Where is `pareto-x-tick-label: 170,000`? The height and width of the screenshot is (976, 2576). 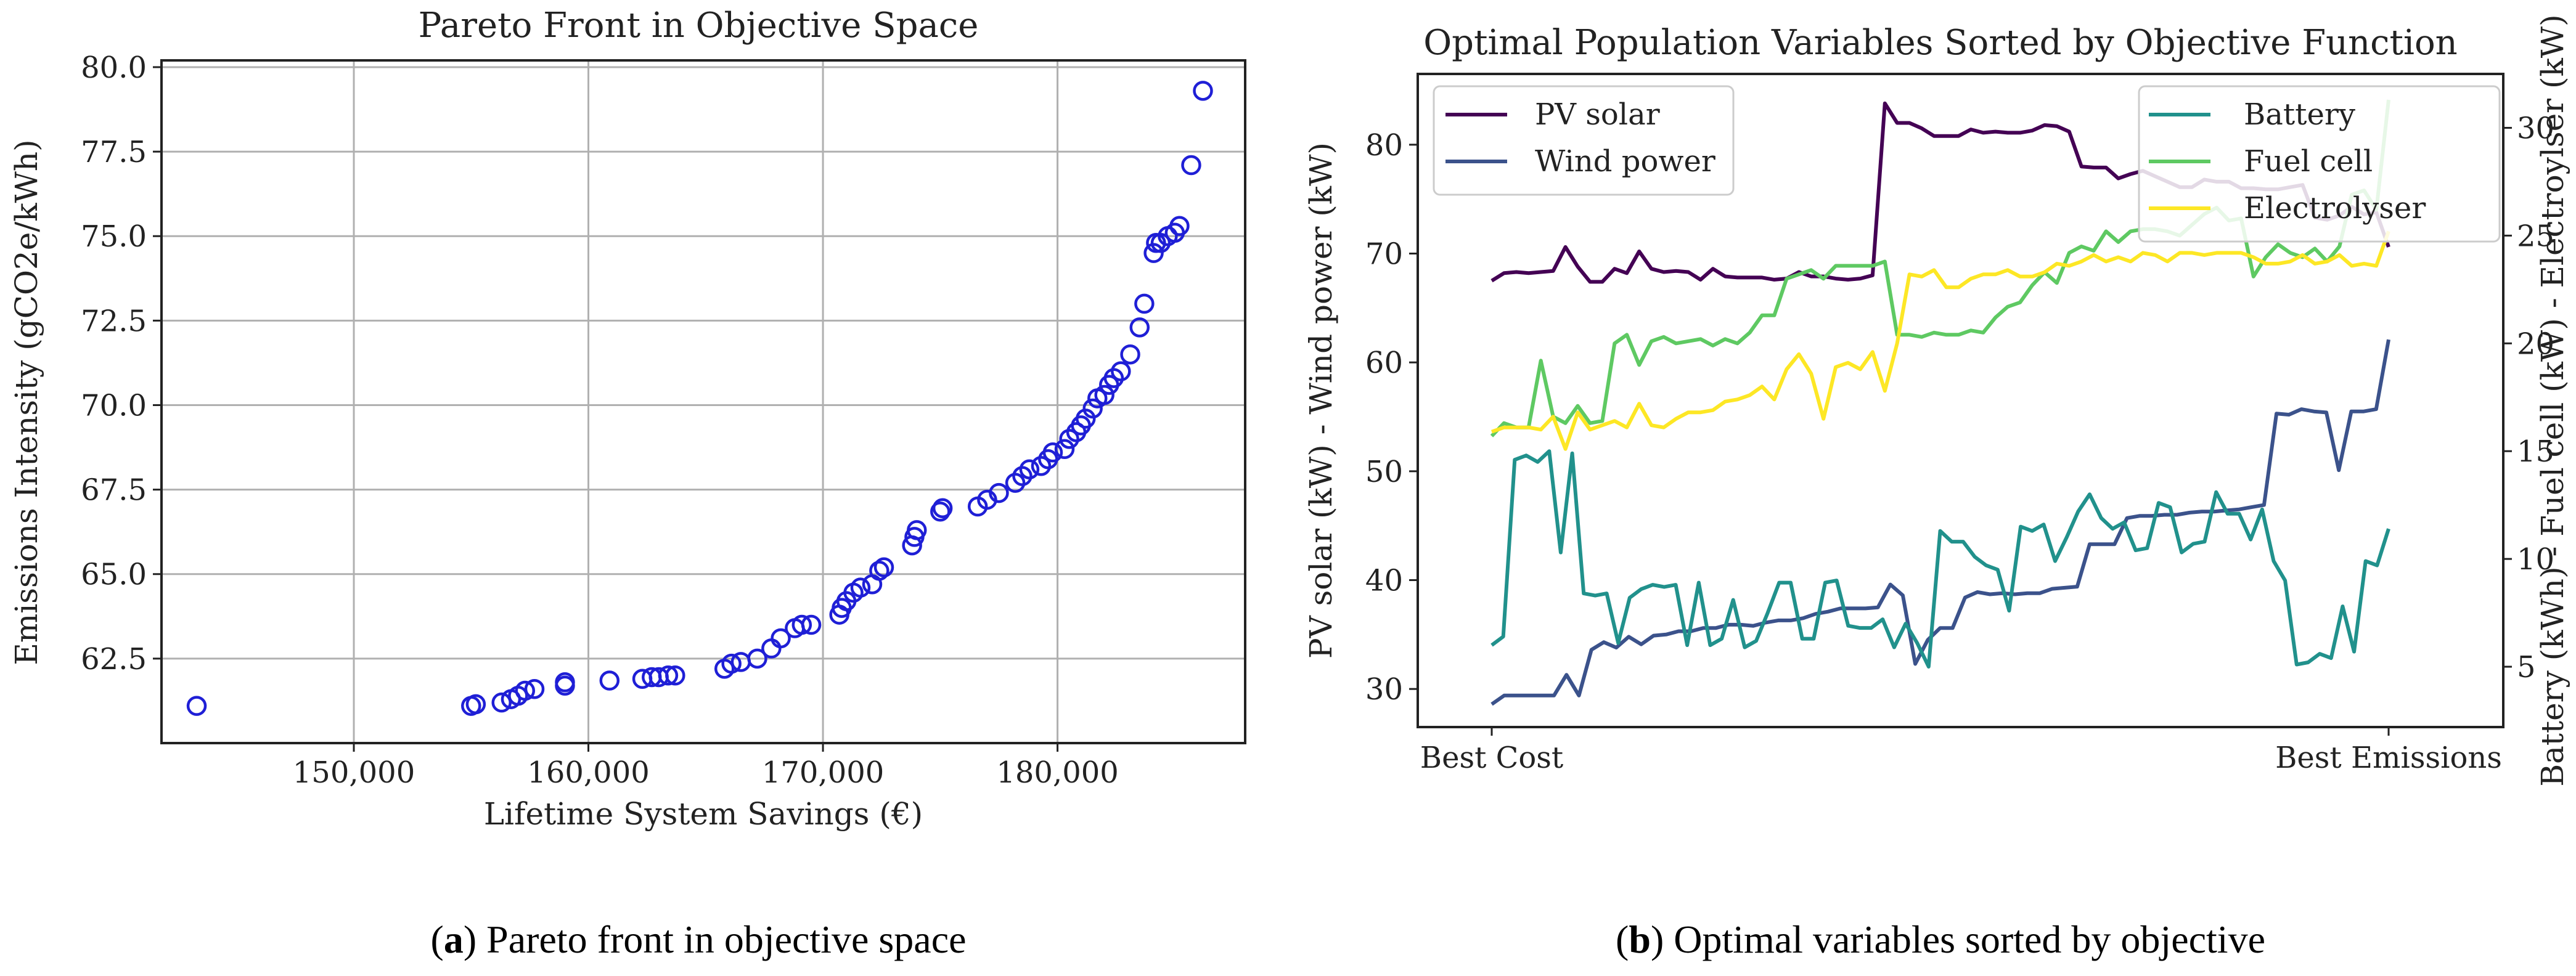 pareto-x-tick-label: 170,000 is located at coordinates (823, 772).